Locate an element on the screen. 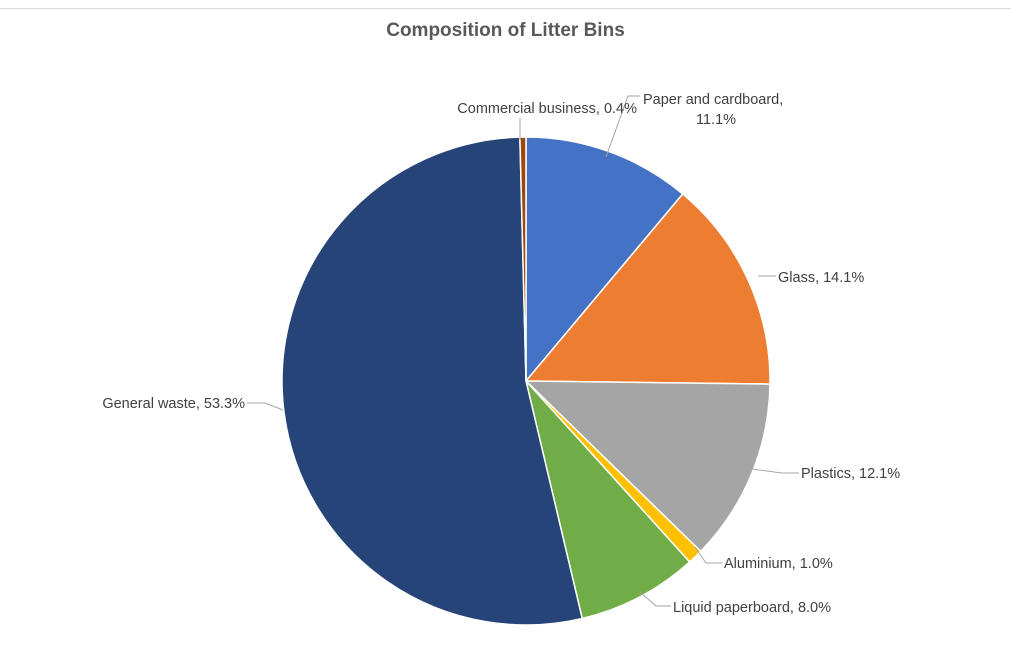 Image resolution: width=1011 pixels, height=663 pixels. data-label-general-waste: General waste, 53.3% is located at coordinates (173, 404).